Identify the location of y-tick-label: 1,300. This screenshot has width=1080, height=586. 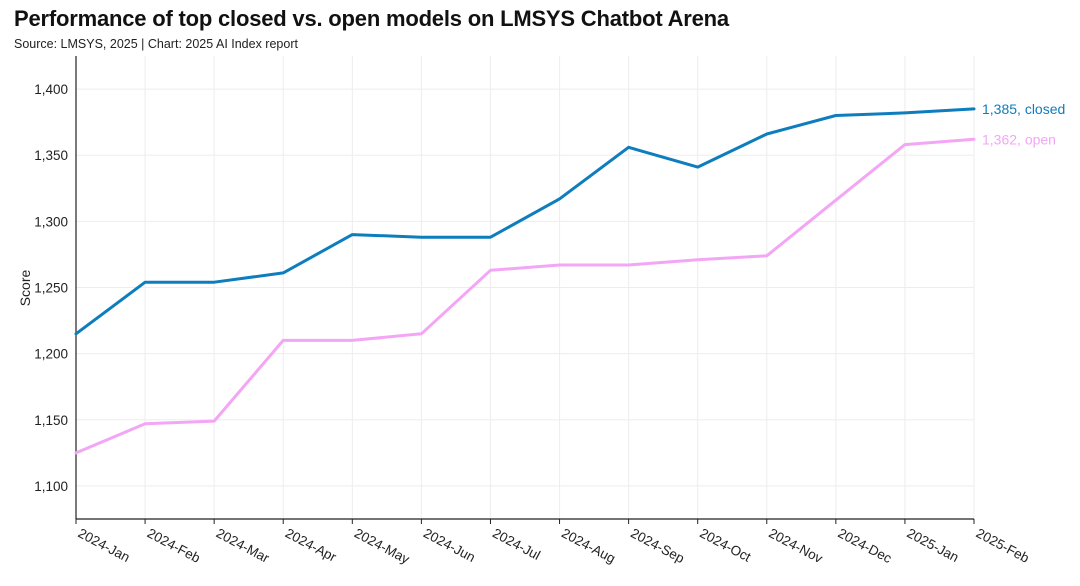
(51, 221).